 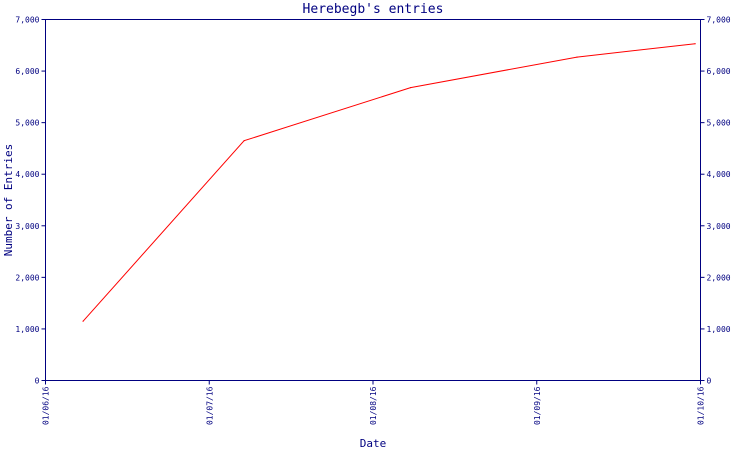 I want to click on y-tick-label-right: 3,000, so click(x=719, y=226).